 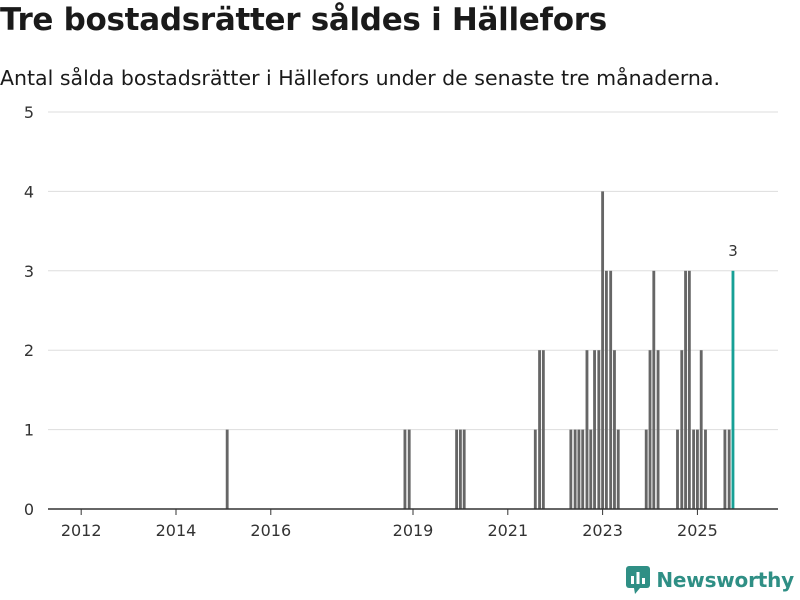 I want to click on y-tick-label: 3, so click(x=29, y=271).